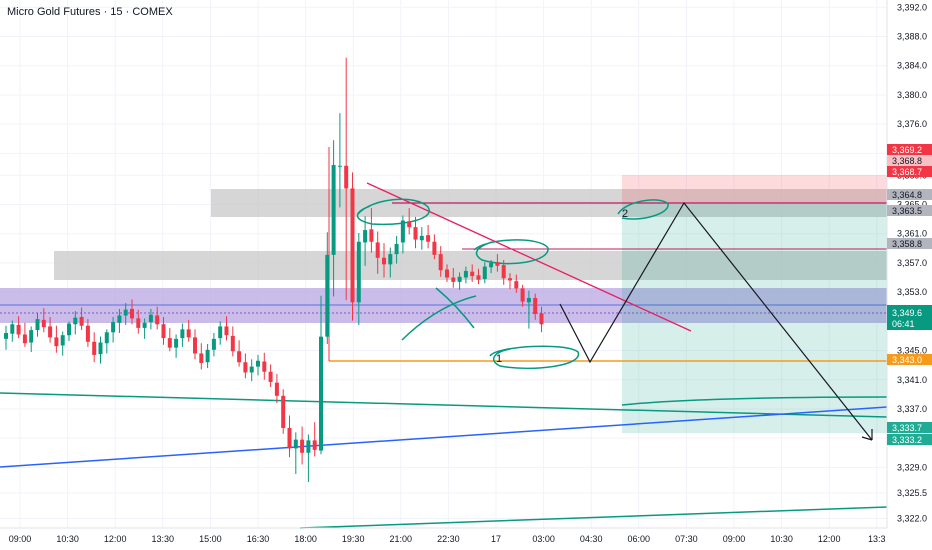  I want to click on take-profit-area, so click(754, 318).